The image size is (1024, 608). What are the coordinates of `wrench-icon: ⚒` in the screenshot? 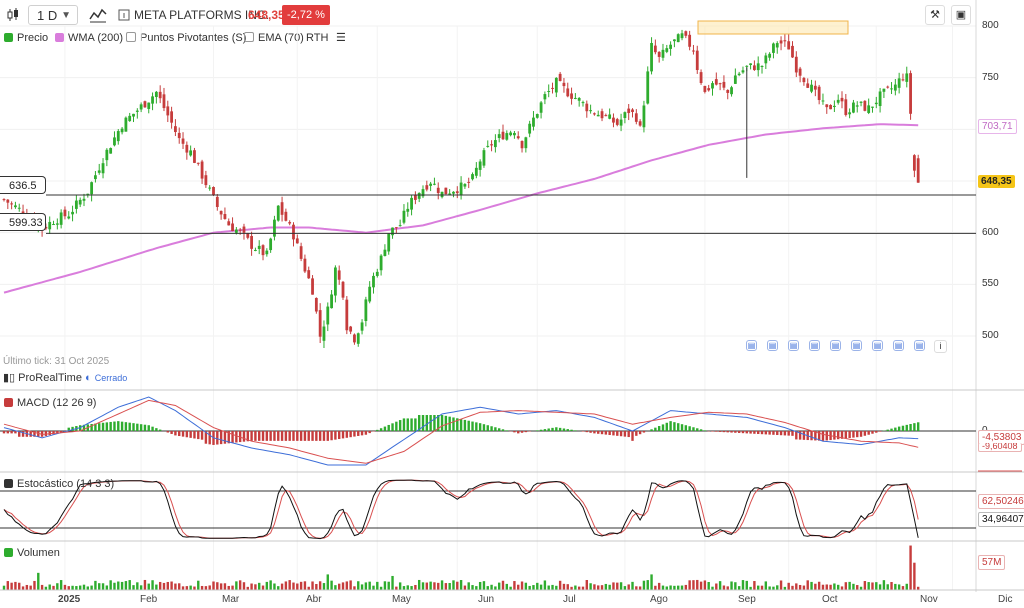 It's located at (935, 15).